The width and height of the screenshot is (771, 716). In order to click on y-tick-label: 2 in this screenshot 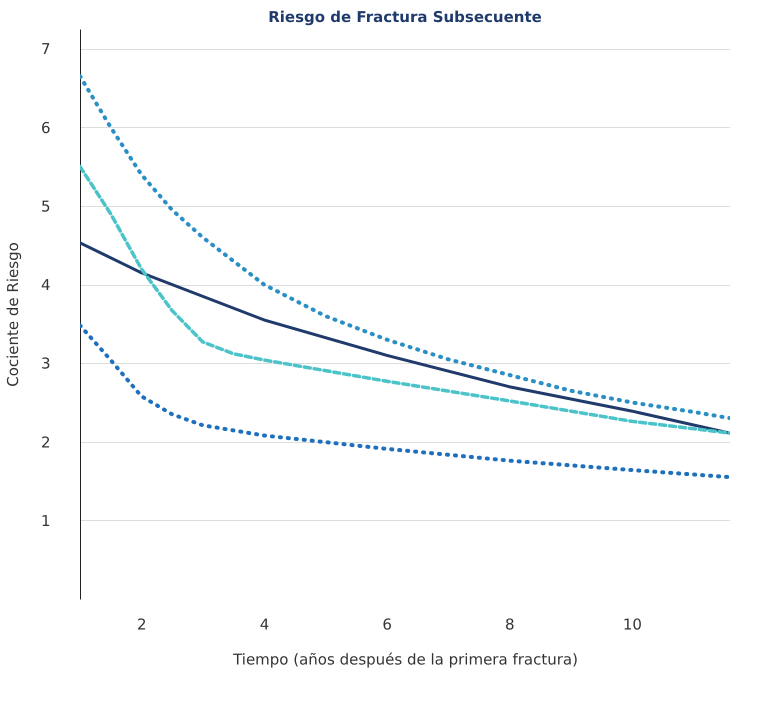, I will do `click(45, 442)`.